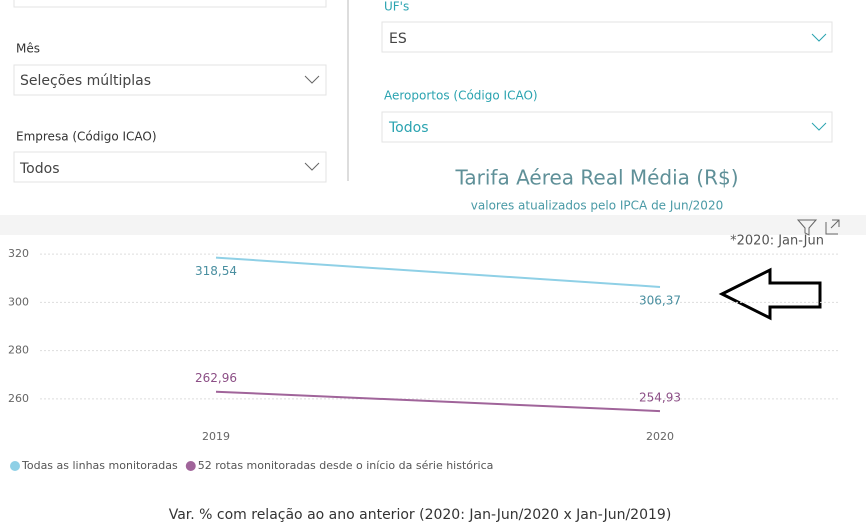  What do you see at coordinates (216, 378) in the screenshot?
I see `data-label: 262,96` at bounding box center [216, 378].